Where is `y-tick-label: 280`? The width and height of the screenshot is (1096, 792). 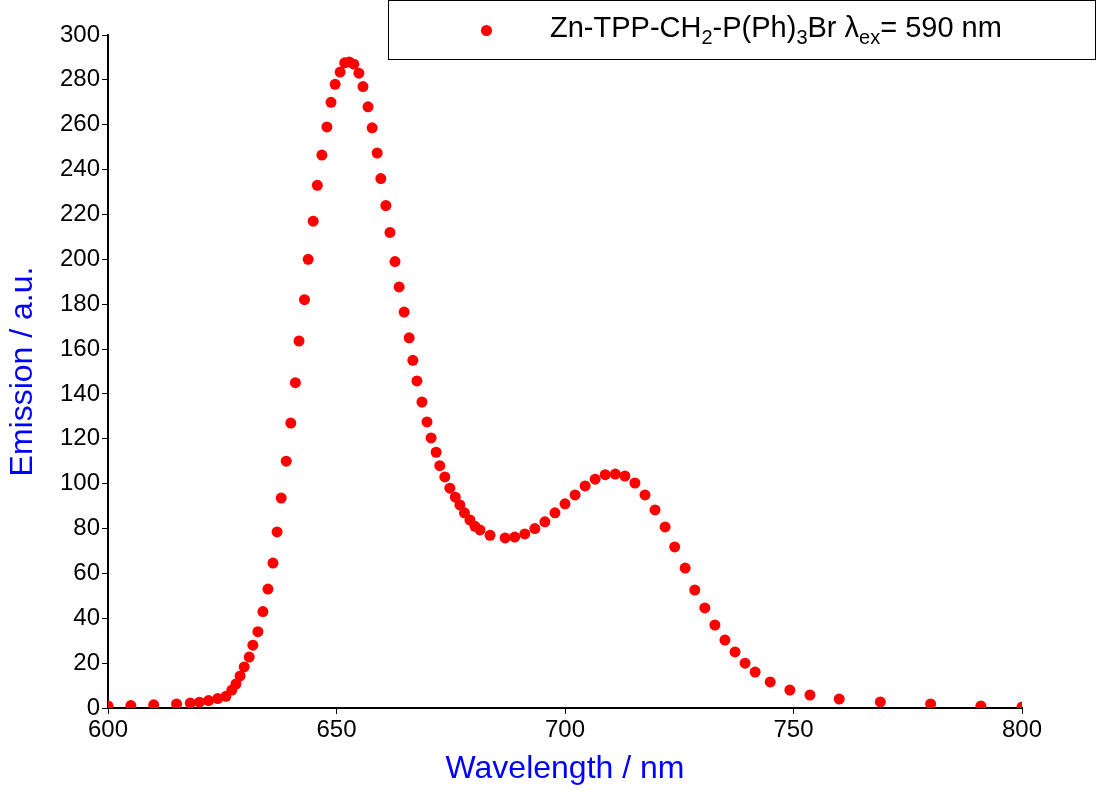
y-tick-label: 280 is located at coordinates (79, 78).